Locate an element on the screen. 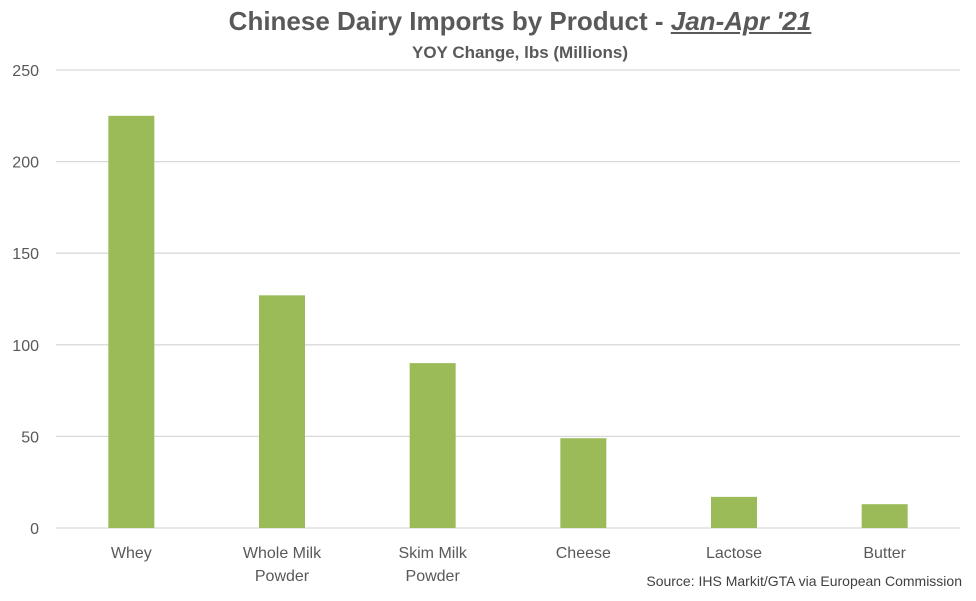 Image resolution: width=976 pixels, height=601 pixels. chart-title-period: Jan-Apr '21 is located at coordinates (741, 21).